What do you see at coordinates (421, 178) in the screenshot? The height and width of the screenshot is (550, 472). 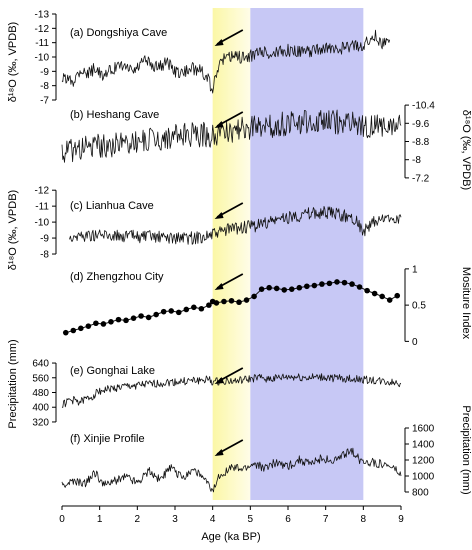 I see `y-tick-label-b: -7.2` at bounding box center [421, 178].